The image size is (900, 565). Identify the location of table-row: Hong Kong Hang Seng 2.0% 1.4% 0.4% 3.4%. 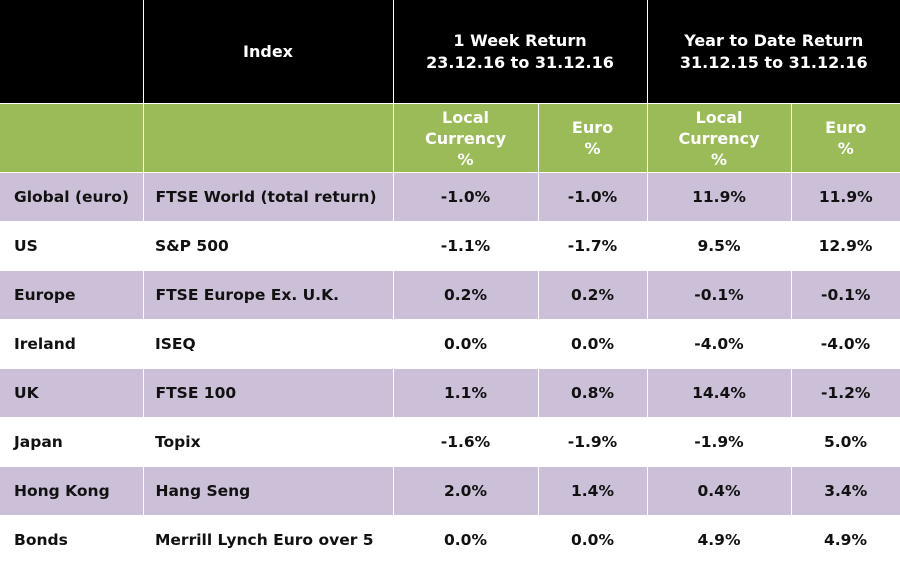
(450, 491).